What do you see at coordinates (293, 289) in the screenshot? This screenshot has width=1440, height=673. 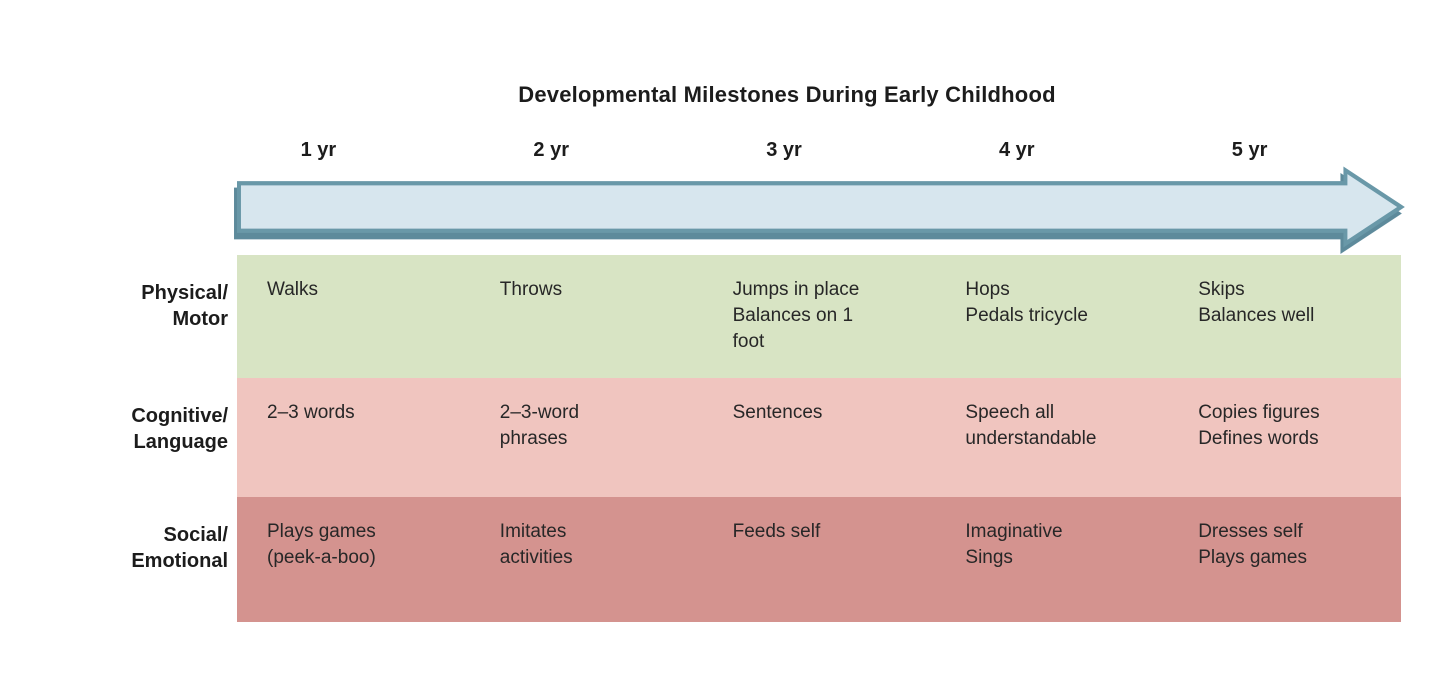 I see `milestone-cell: Walks` at bounding box center [293, 289].